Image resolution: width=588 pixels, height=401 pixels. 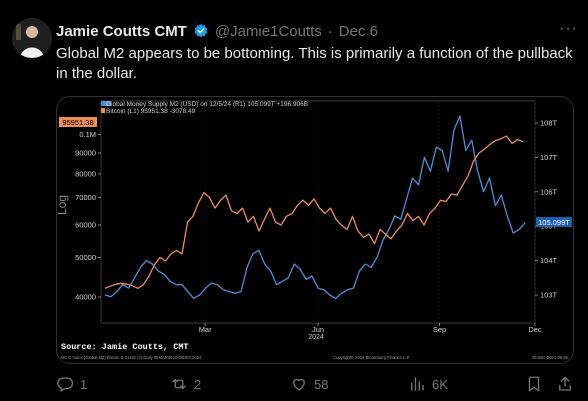 I want to click on like-count: 58, so click(x=321, y=384).